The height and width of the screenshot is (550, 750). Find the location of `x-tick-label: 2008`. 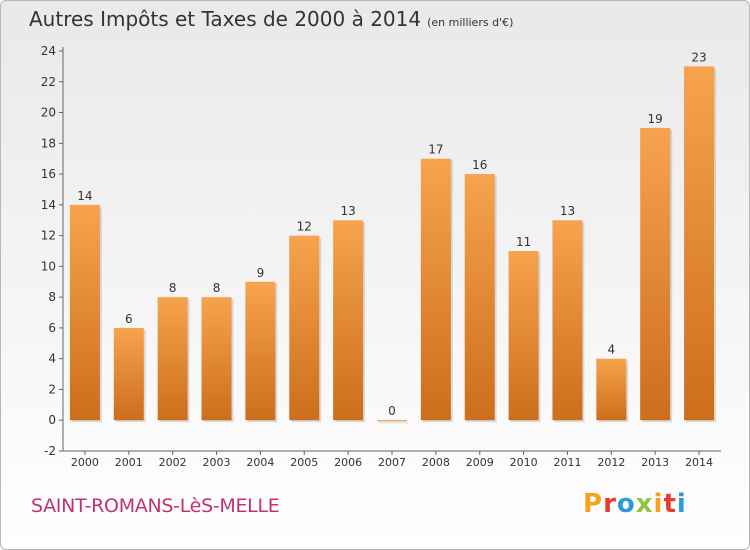

x-tick-label: 2008 is located at coordinates (436, 462).